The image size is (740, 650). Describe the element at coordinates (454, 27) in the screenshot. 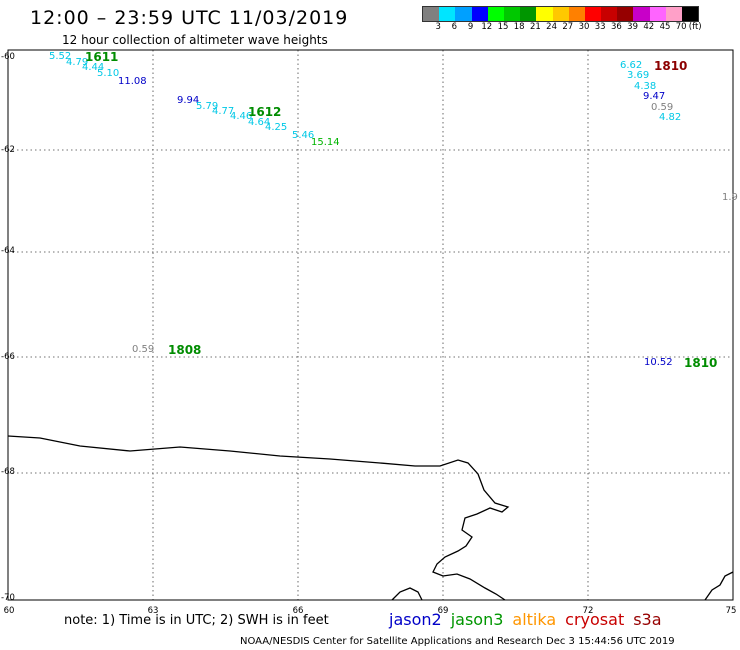

I see `legend-label: 6` at that location.